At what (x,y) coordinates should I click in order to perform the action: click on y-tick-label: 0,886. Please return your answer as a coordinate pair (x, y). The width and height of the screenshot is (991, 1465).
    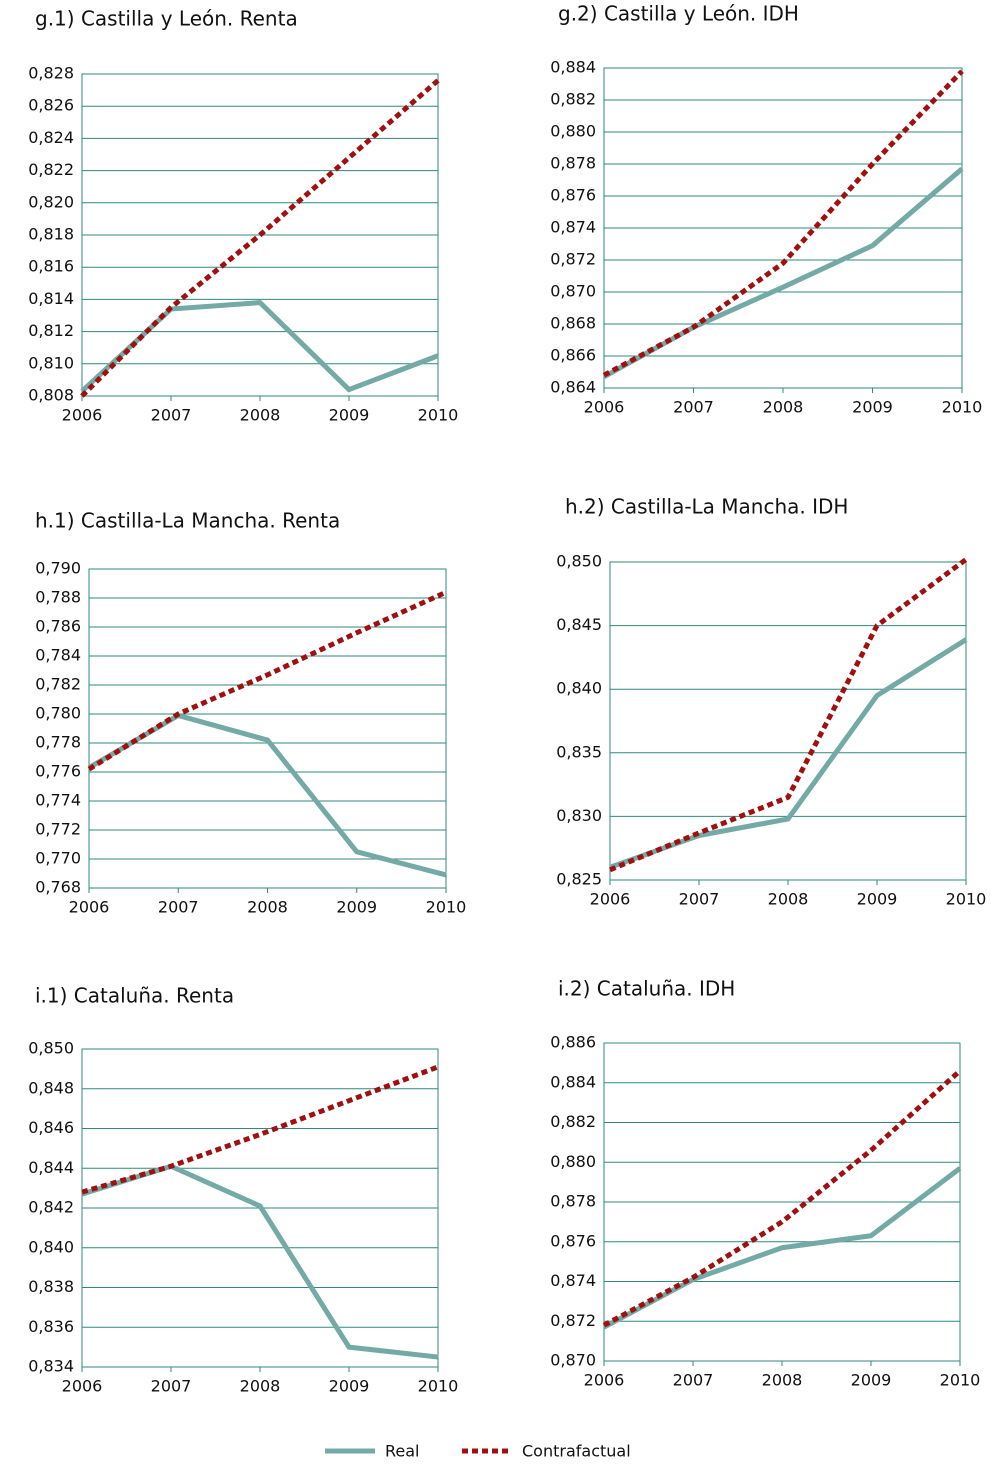
    Looking at the image, I should click on (573, 1042).